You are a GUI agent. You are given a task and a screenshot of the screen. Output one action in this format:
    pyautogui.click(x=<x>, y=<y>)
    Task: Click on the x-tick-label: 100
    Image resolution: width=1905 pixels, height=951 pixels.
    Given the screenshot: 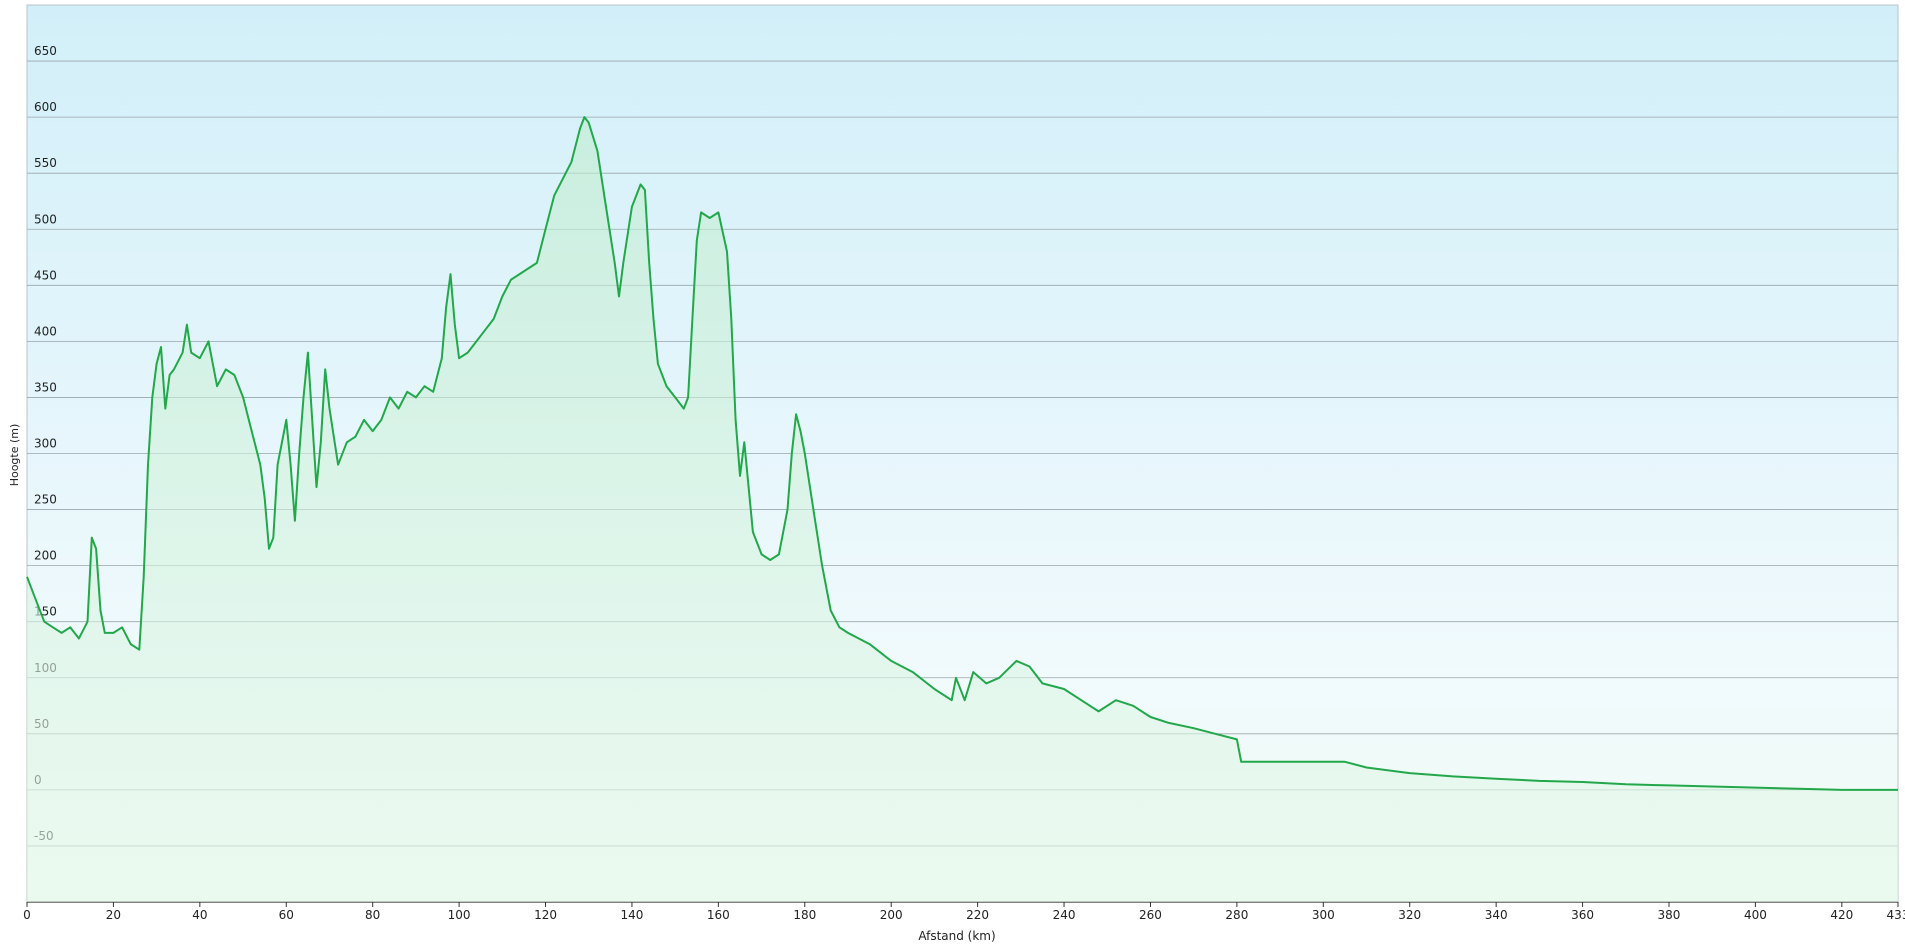 What is the action you would take?
    pyautogui.click(x=459, y=915)
    